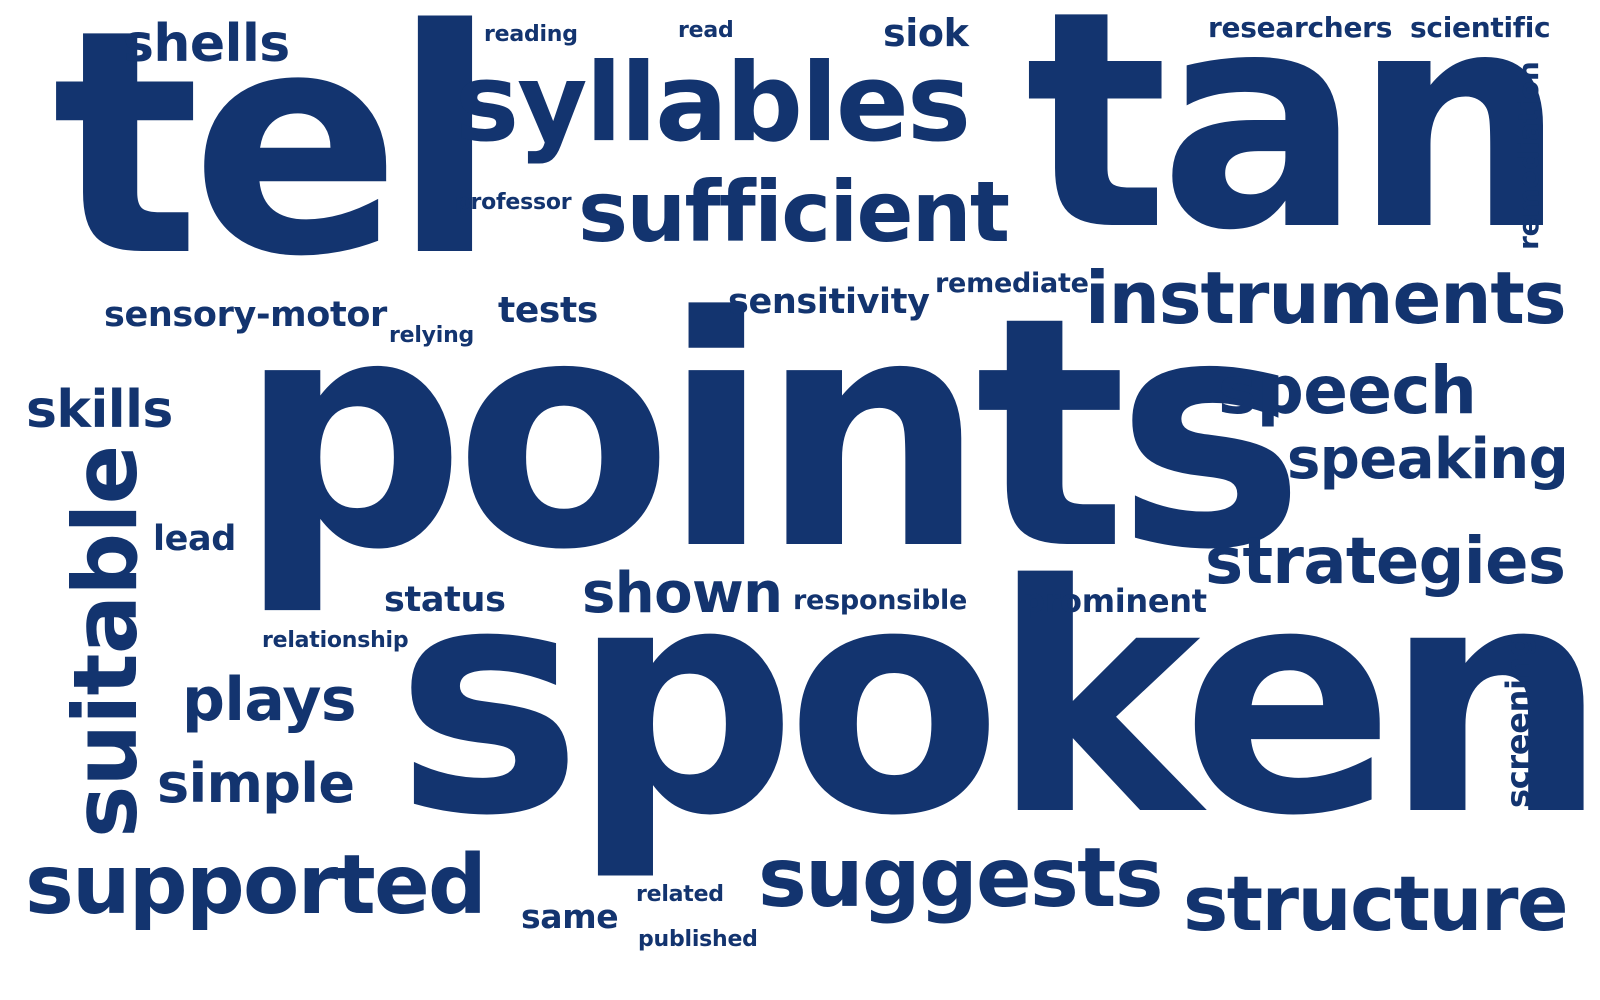 The width and height of the screenshot is (1600, 1000). I want to click on word-speaking: speaking, so click(1428, 459).